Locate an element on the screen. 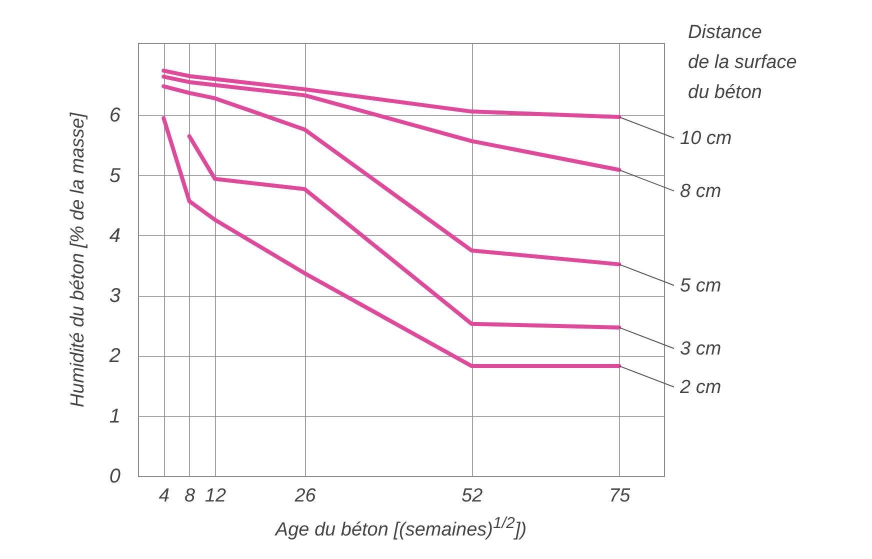  y-tick-label: 3 is located at coordinates (114, 296).